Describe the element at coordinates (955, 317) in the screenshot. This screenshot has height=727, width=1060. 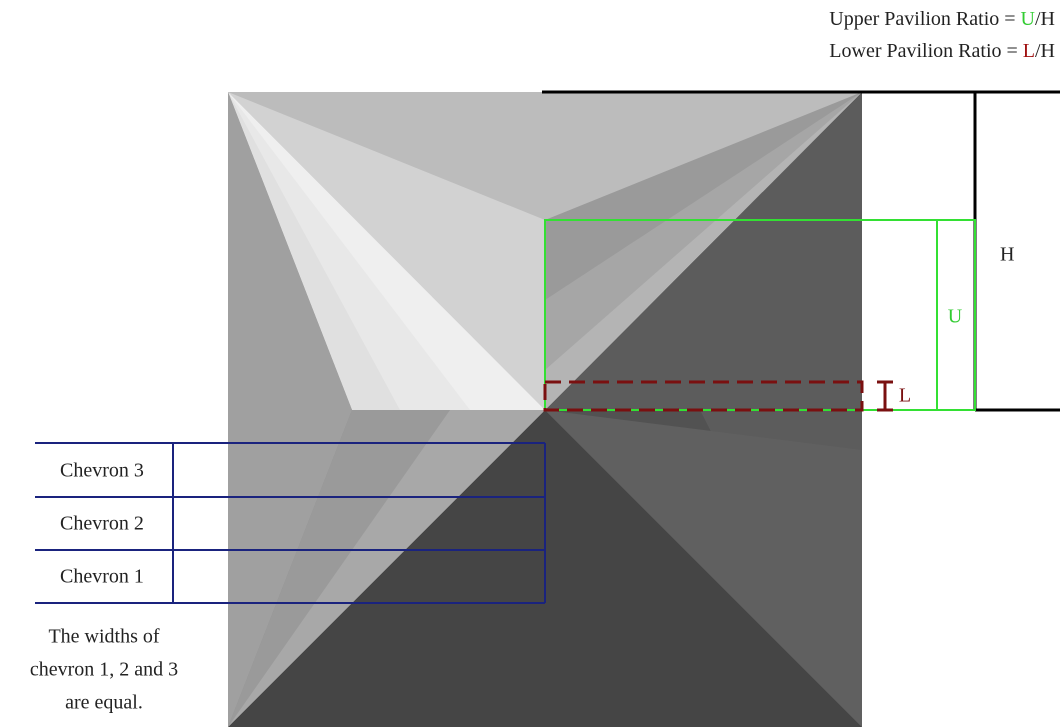
I see `u-label: U` at that location.